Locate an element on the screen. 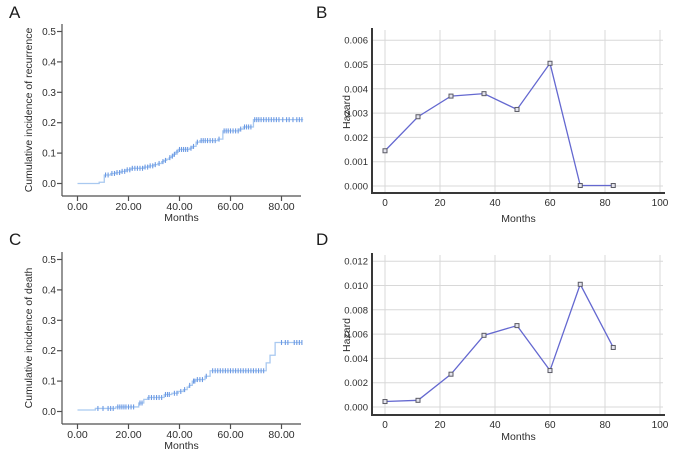 The width and height of the screenshot is (677, 456). panel-a-x-axis-label: Months is located at coordinates (181, 218).